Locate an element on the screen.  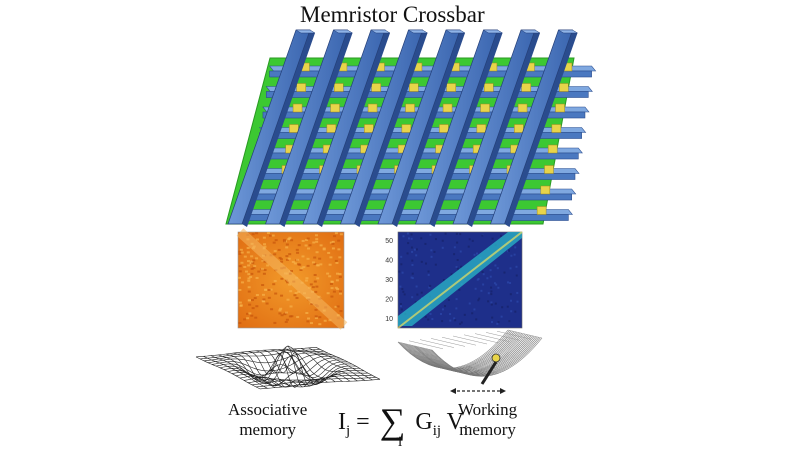
working-heatmap: 10 20 30 40 50 is located at coordinates (454, 280).